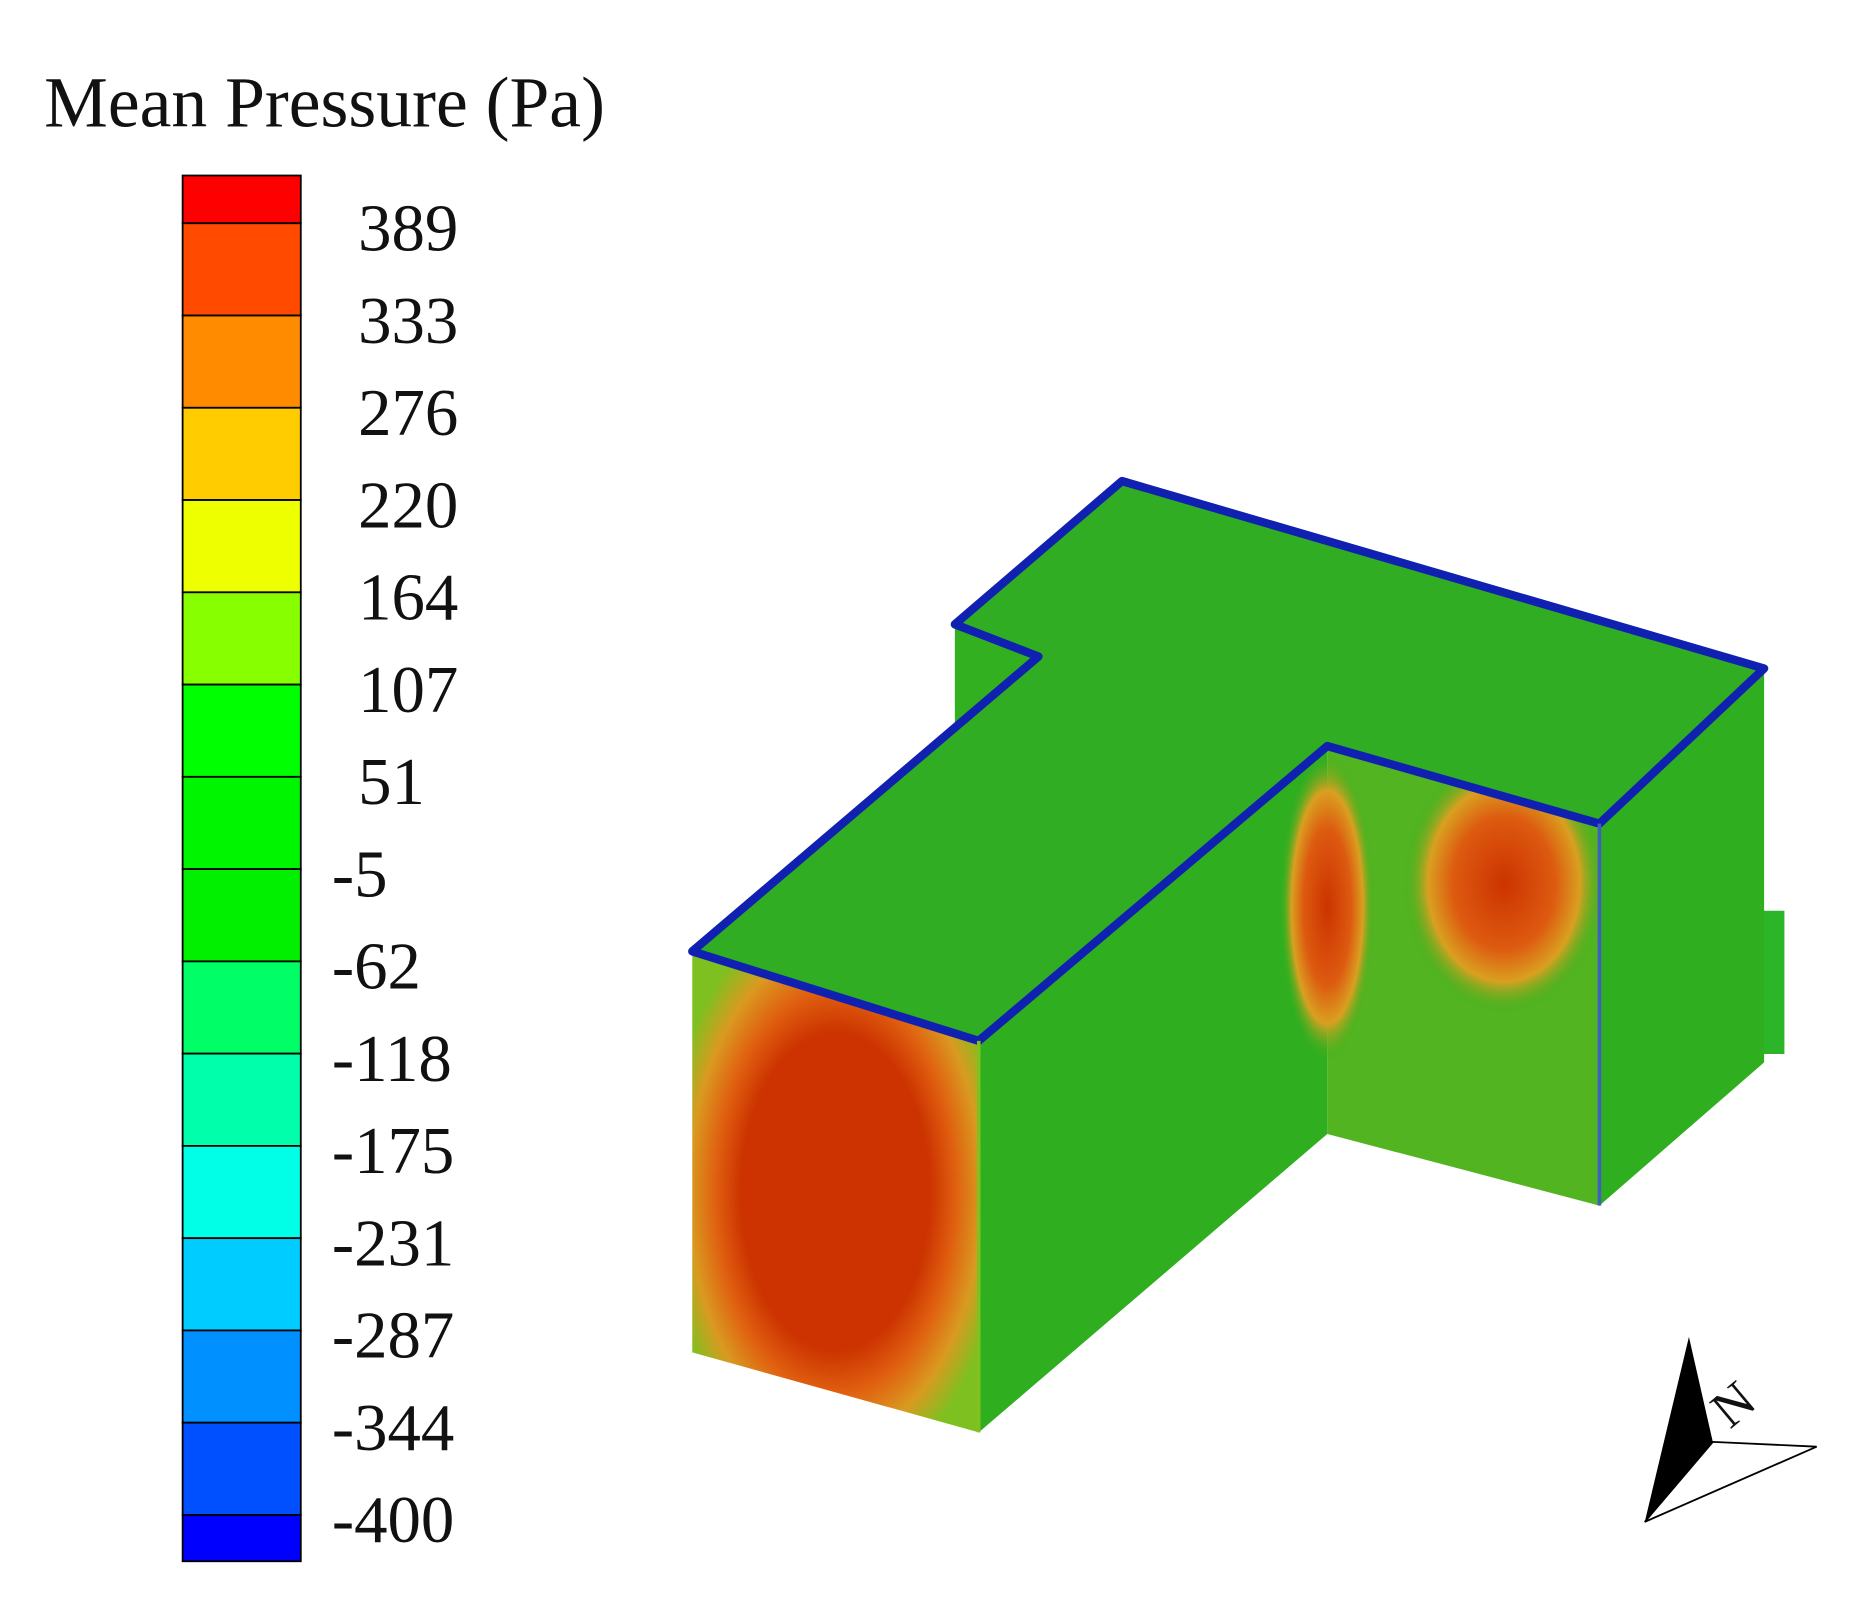  I want to click on south-face, so click(835, 1192).